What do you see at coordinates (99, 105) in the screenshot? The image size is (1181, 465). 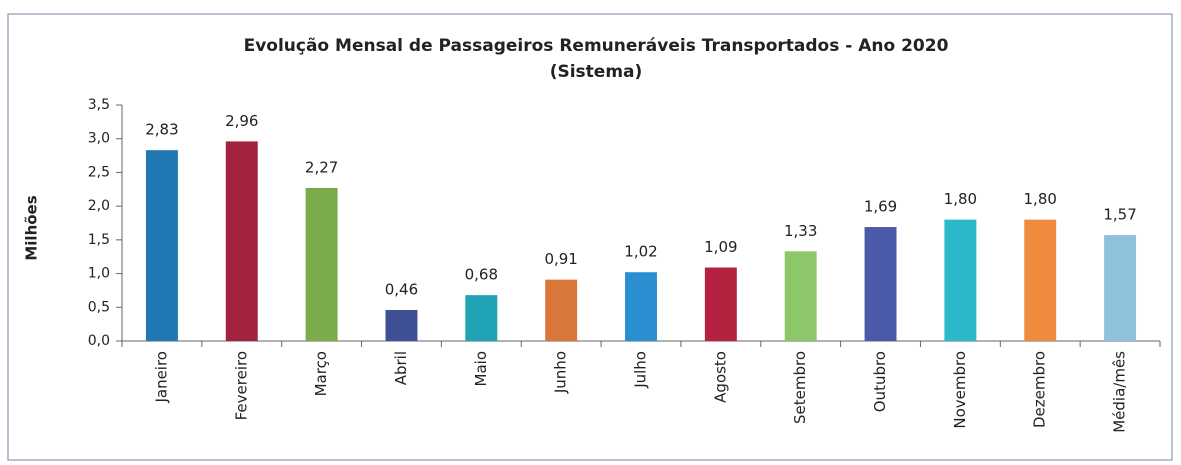 I see `y-tick-label: 3,5` at bounding box center [99, 105].